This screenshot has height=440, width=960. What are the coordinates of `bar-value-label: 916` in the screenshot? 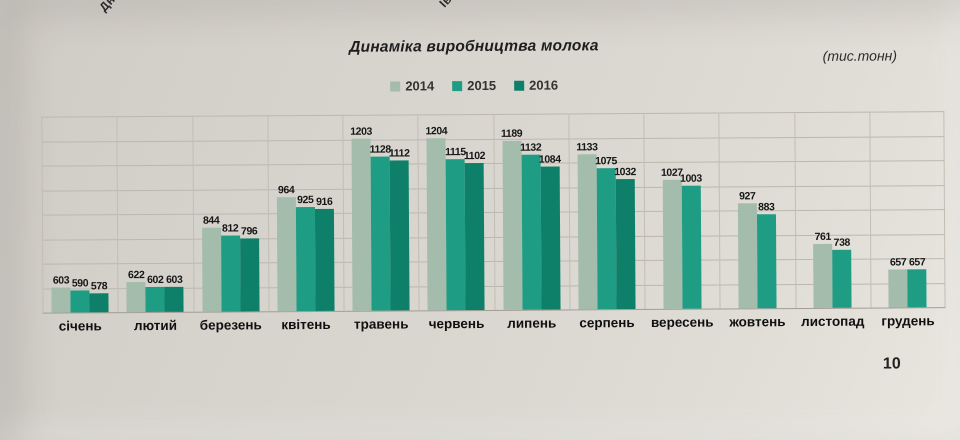 It's located at (324, 202).